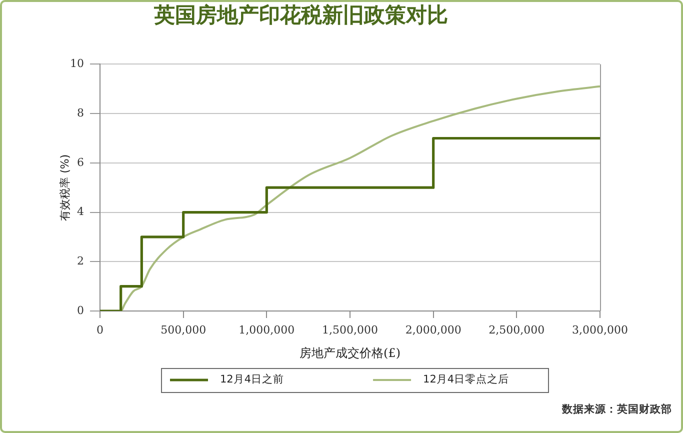 Image resolution: width=683 pixels, height=433 pixels. I want to click on y-tick-label: 4, so click(80, 211).